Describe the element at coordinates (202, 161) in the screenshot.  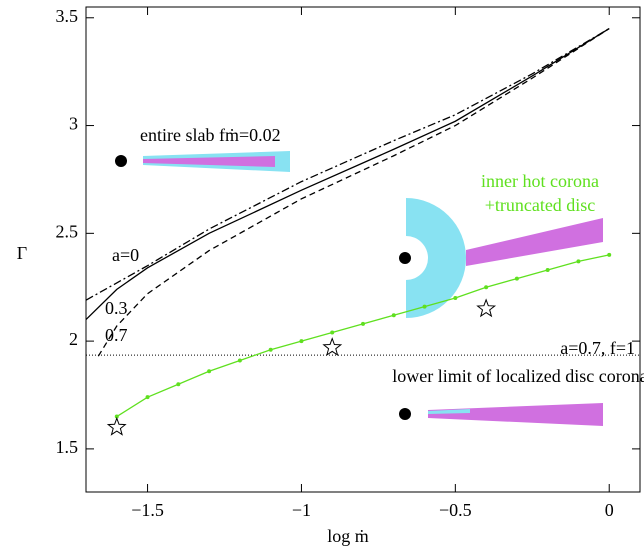
I see `slab-icon` at that location.